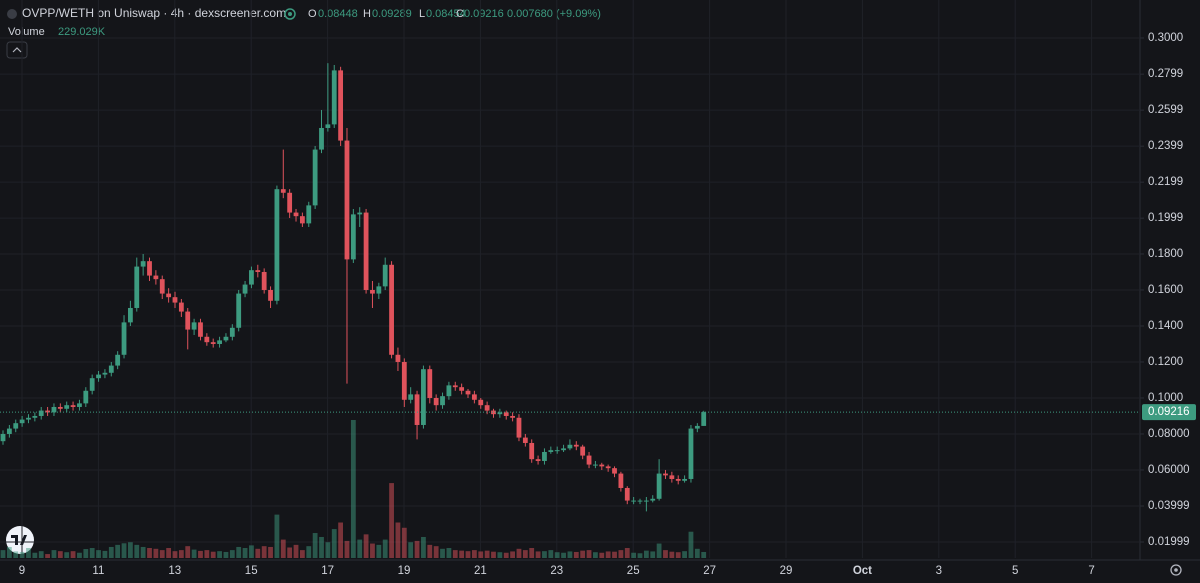 Image resolution: width=1200 pixels, height=583 pixels. I want to click on y-tick-label: 0.06000, so click(1169, 470).